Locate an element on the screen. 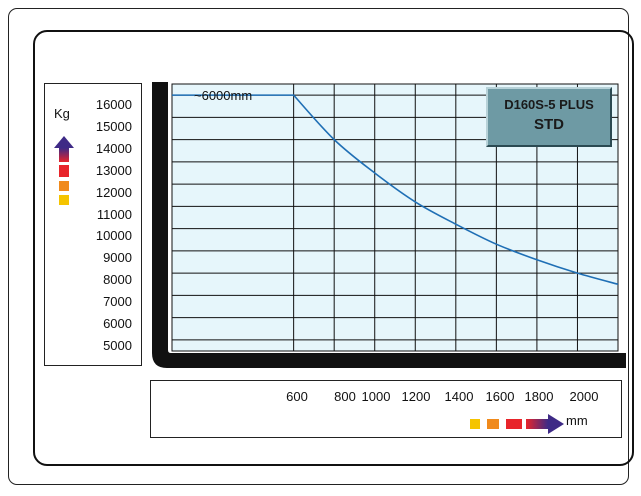 The height and width of the screenshot is (496, 641). model-name: D160S-5 PLUS is located at coordinates (549, 104).